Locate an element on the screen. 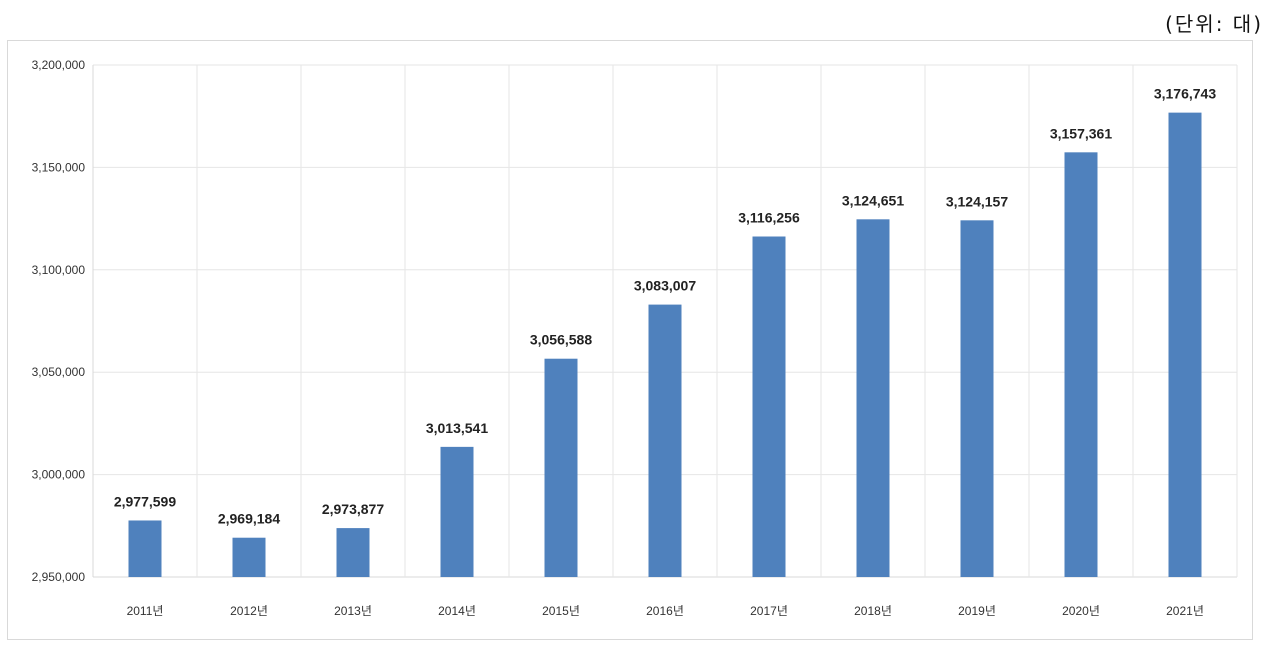 The height and width of the screenshot is (657, 1271). x-tick-label: 2015년 is located at coordinates (561, 611).